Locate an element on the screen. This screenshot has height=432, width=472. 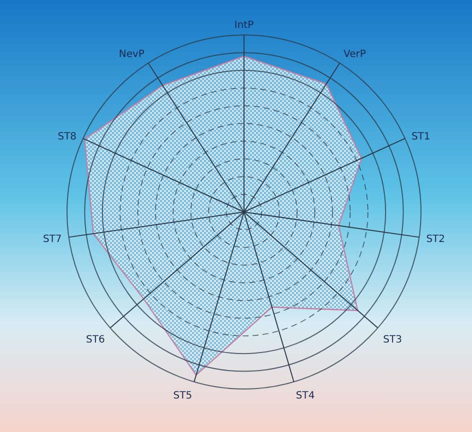
spoke-label: ST4 is located at coordinates (305, 396).